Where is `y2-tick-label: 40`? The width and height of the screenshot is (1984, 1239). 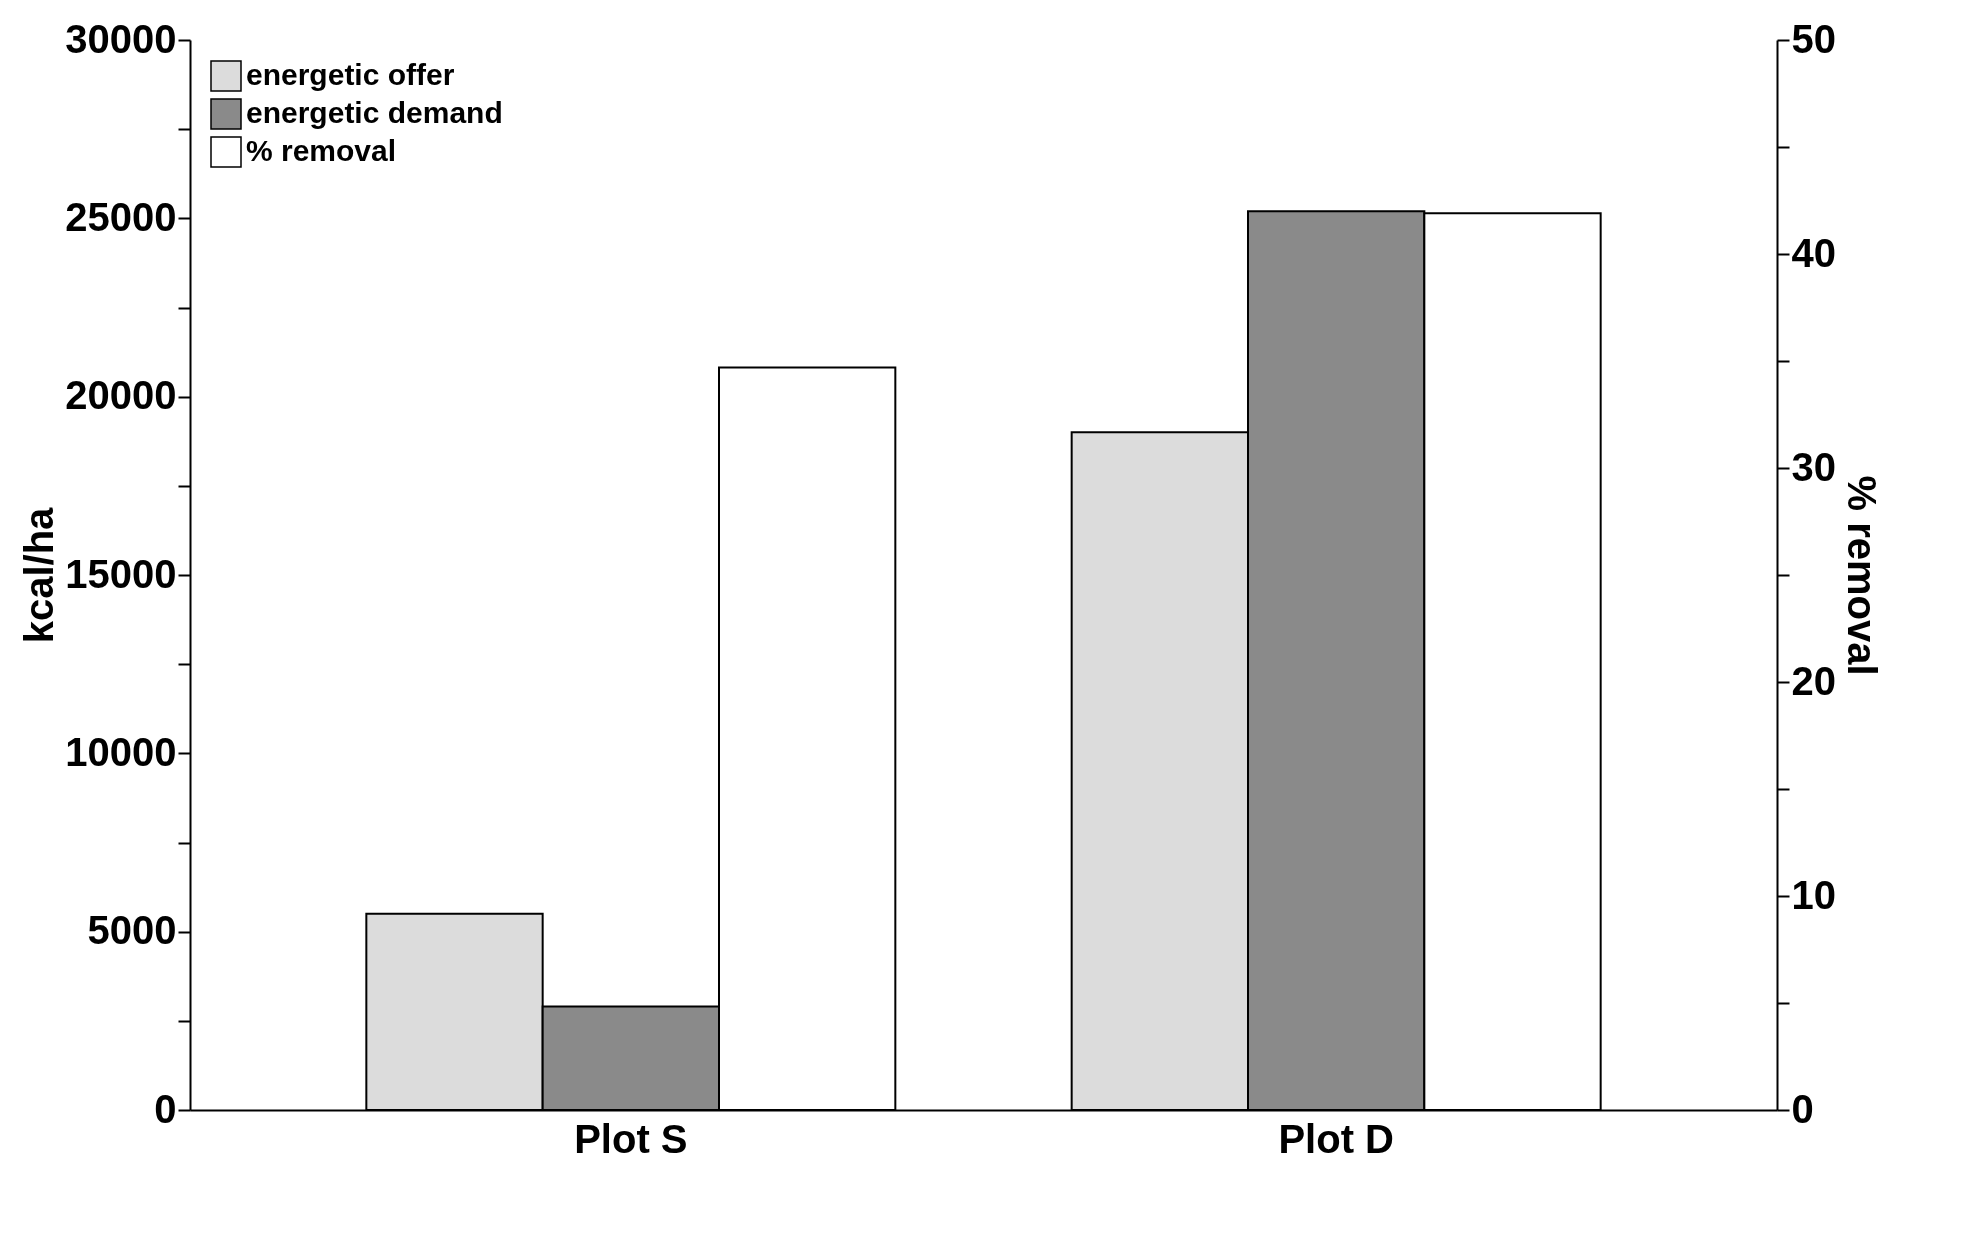 y2-tick-label: 40 is located at coordinates (1813, 252).